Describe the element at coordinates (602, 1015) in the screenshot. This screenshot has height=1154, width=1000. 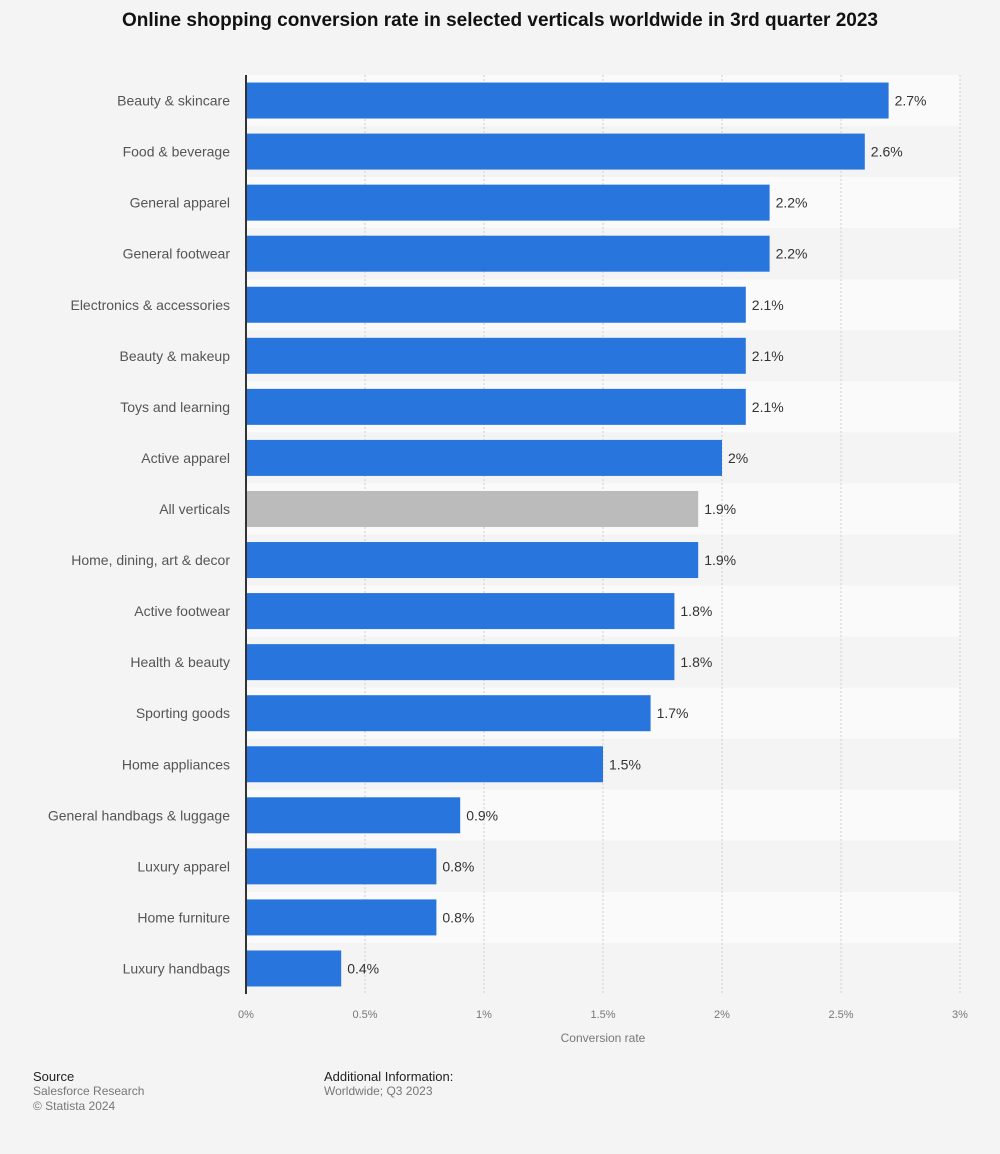
I see `x-tick-label: 1.5%` at that location.